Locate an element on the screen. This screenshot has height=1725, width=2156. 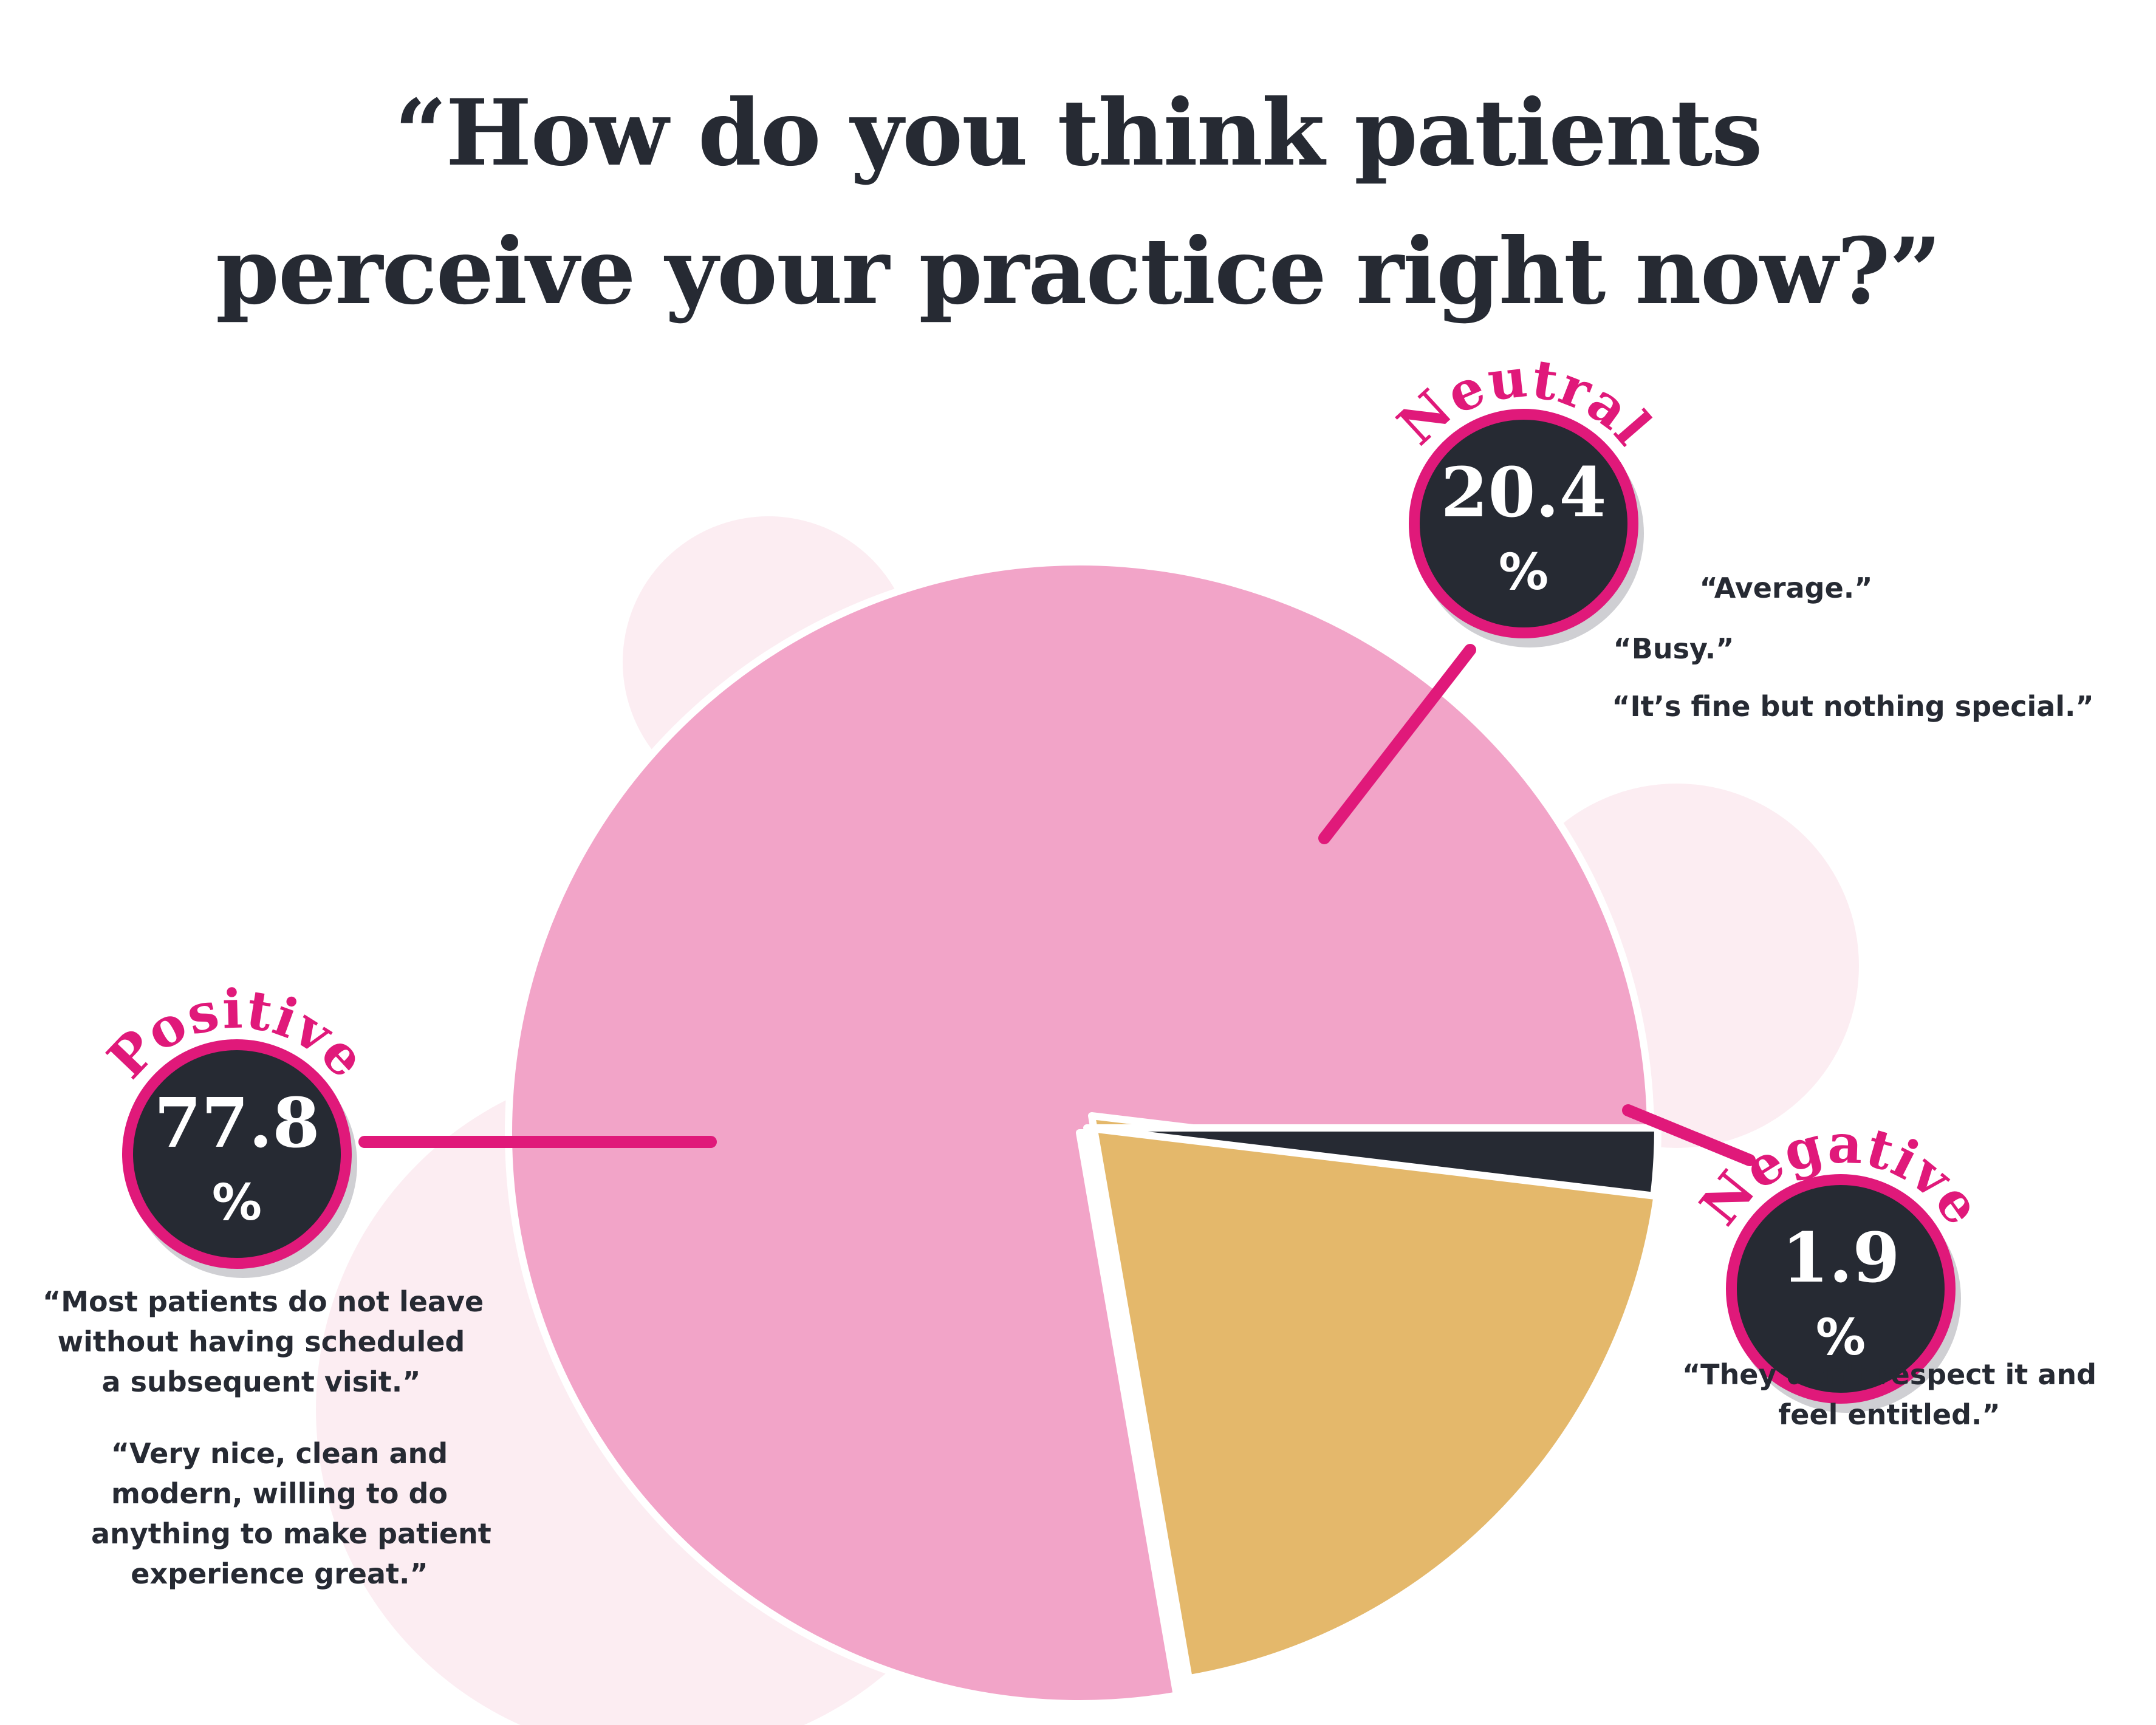
leader-line-neutral is located at coordinates (1397, 744).